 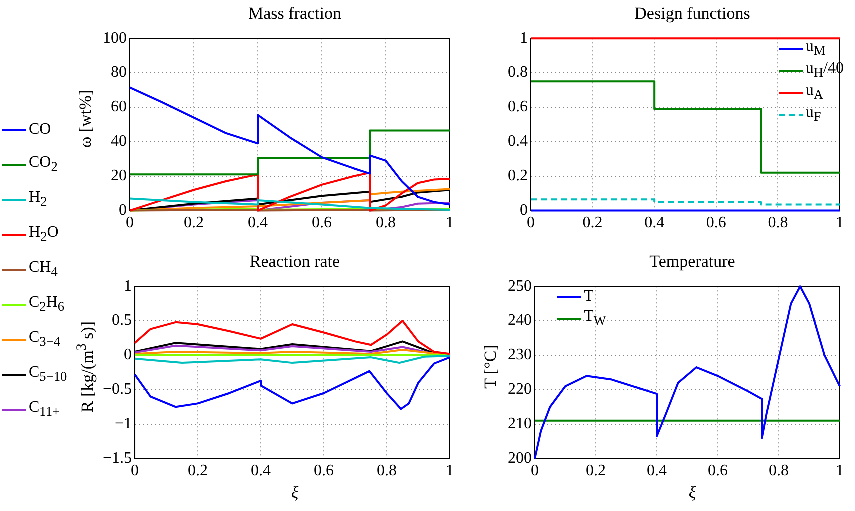 I want to click on legend-label: C$_{11+}$, so click(x=44, y=409).